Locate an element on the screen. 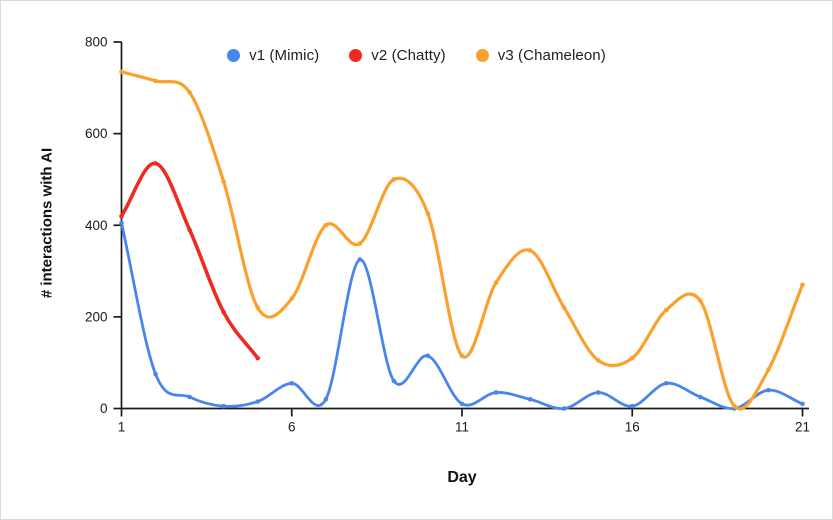 Image resolution: width=833 pixels, height=520 pixels. y-tick-label: 400 is located at coordinates (96, 225).